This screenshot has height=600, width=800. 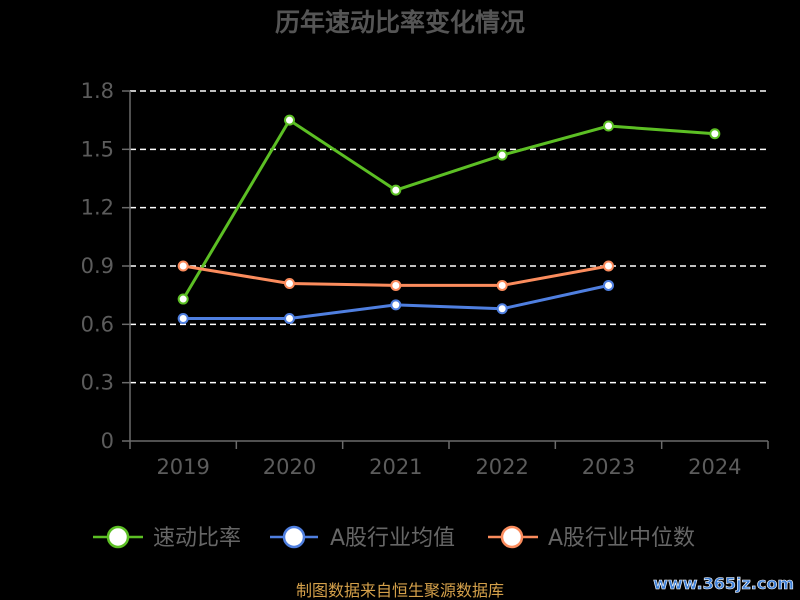 I want to click on x-tick-label: 2019, so click(x=182, y=467).